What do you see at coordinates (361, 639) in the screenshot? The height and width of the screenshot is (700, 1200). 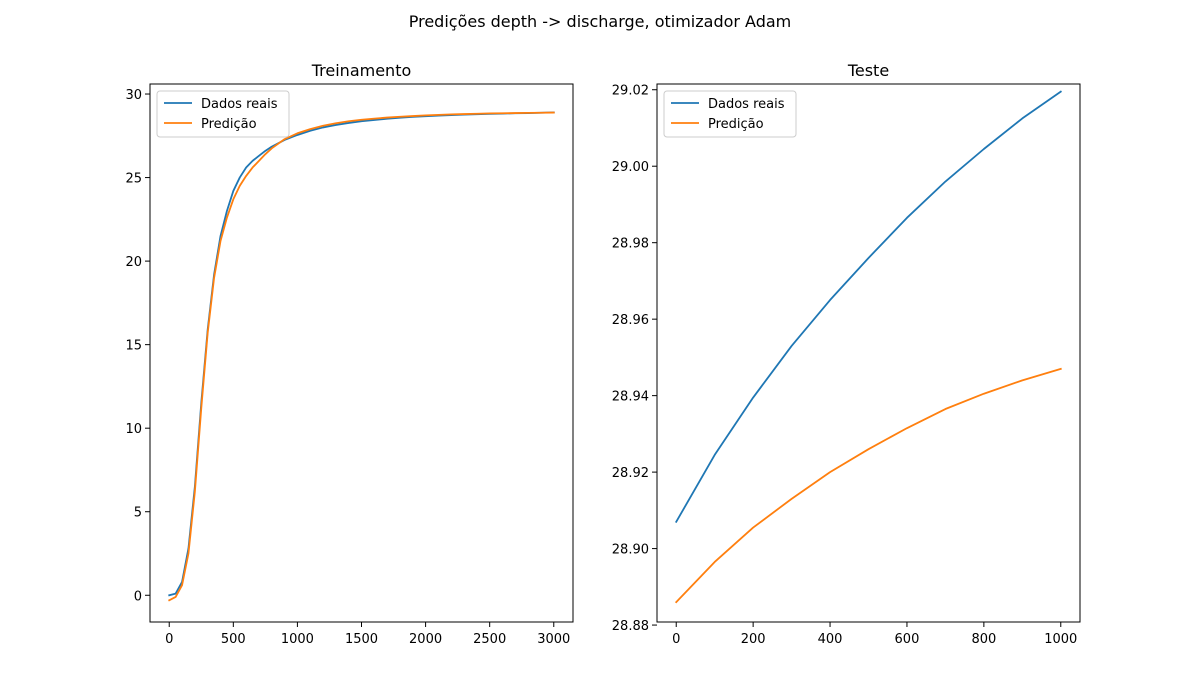 I see `train-x-tick-label: 1500` at bounding box center [361, 639].